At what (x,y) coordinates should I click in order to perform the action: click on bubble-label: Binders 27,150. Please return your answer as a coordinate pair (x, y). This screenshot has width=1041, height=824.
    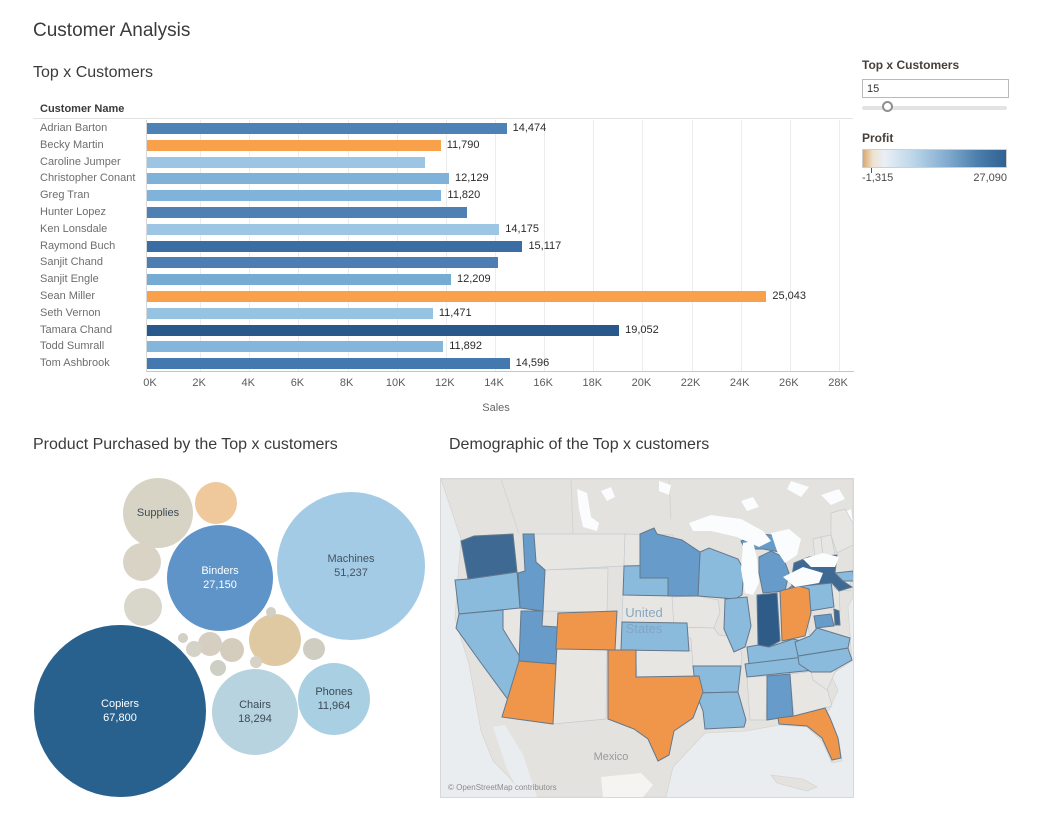
    Looking at the image, I should click on (220, 578).